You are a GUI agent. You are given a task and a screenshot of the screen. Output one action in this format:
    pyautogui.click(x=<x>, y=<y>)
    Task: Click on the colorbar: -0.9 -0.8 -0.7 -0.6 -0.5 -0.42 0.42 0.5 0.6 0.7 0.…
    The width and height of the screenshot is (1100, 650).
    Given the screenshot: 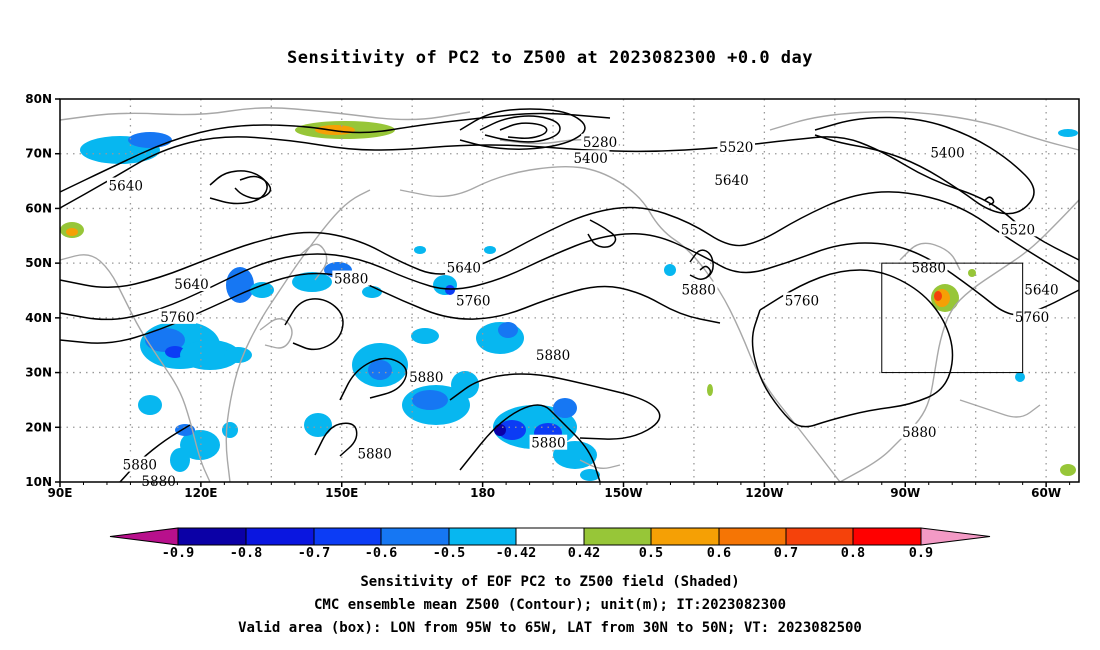 What is the action you would take?
    pyautogui.click(x=550, y=544)
    